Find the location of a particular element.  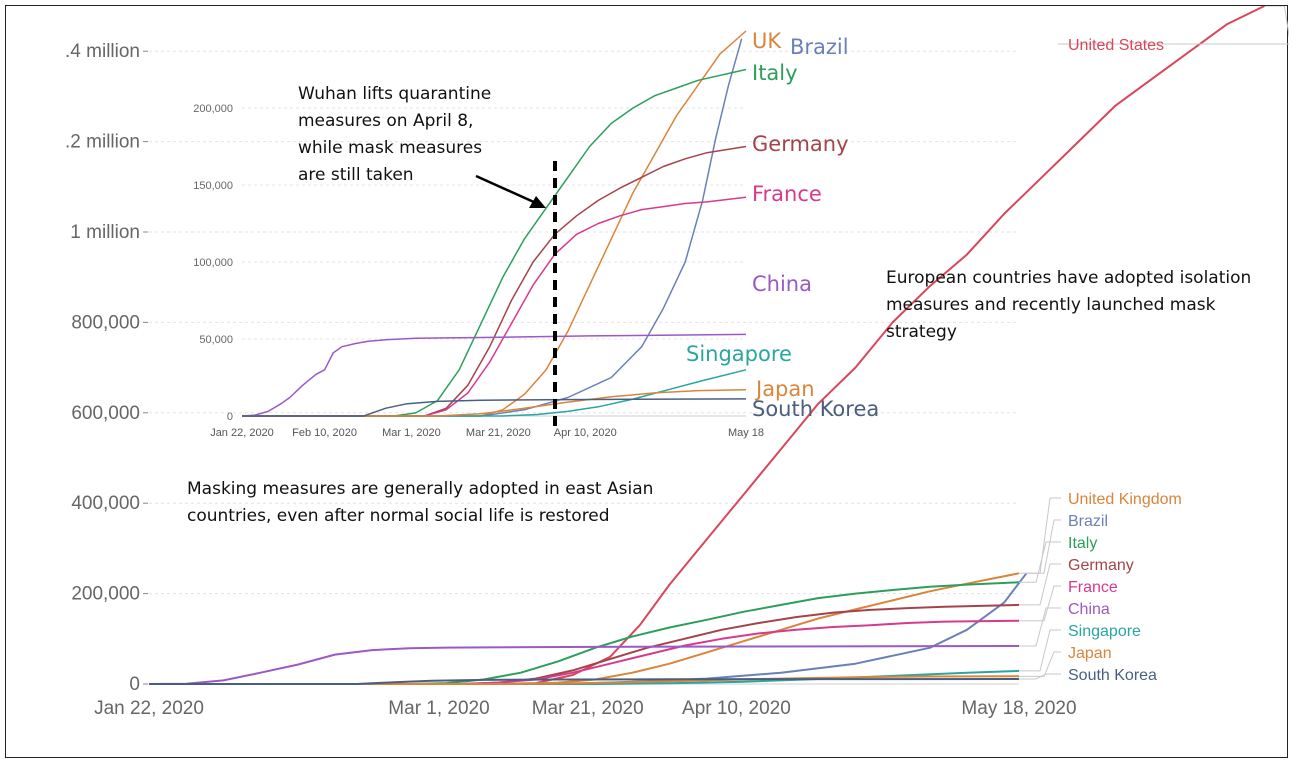

legend-leader-italy is located at coordinates (1040, 562).